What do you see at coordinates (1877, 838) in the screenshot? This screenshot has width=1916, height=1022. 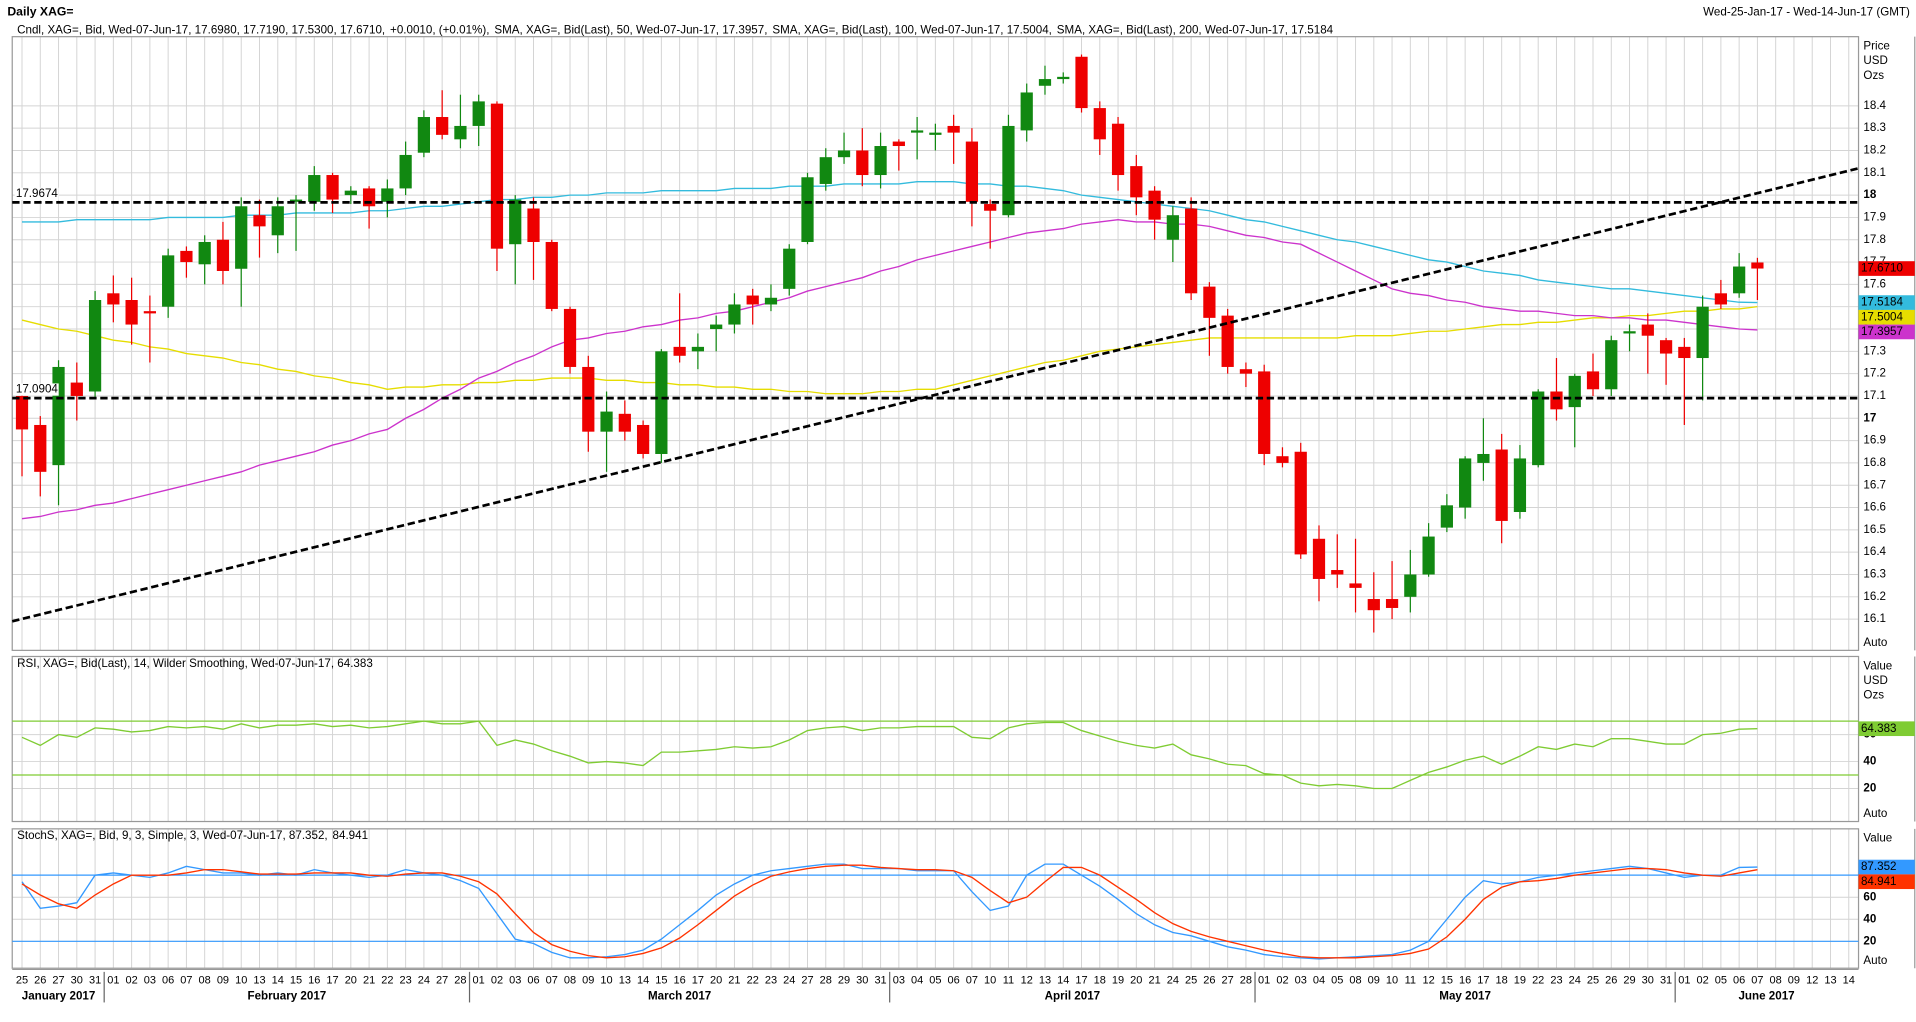 I see `axis-unit-label: Value` at bounding box center [1877, 838].